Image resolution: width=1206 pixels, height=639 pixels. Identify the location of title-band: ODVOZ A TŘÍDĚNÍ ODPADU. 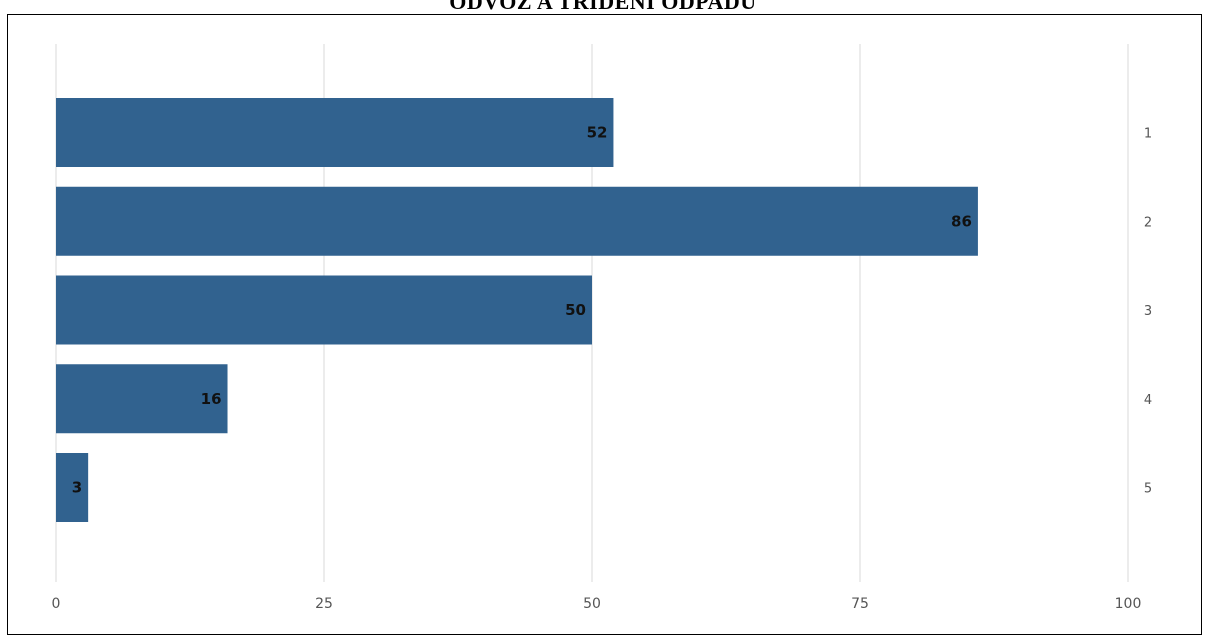
(603, 7).